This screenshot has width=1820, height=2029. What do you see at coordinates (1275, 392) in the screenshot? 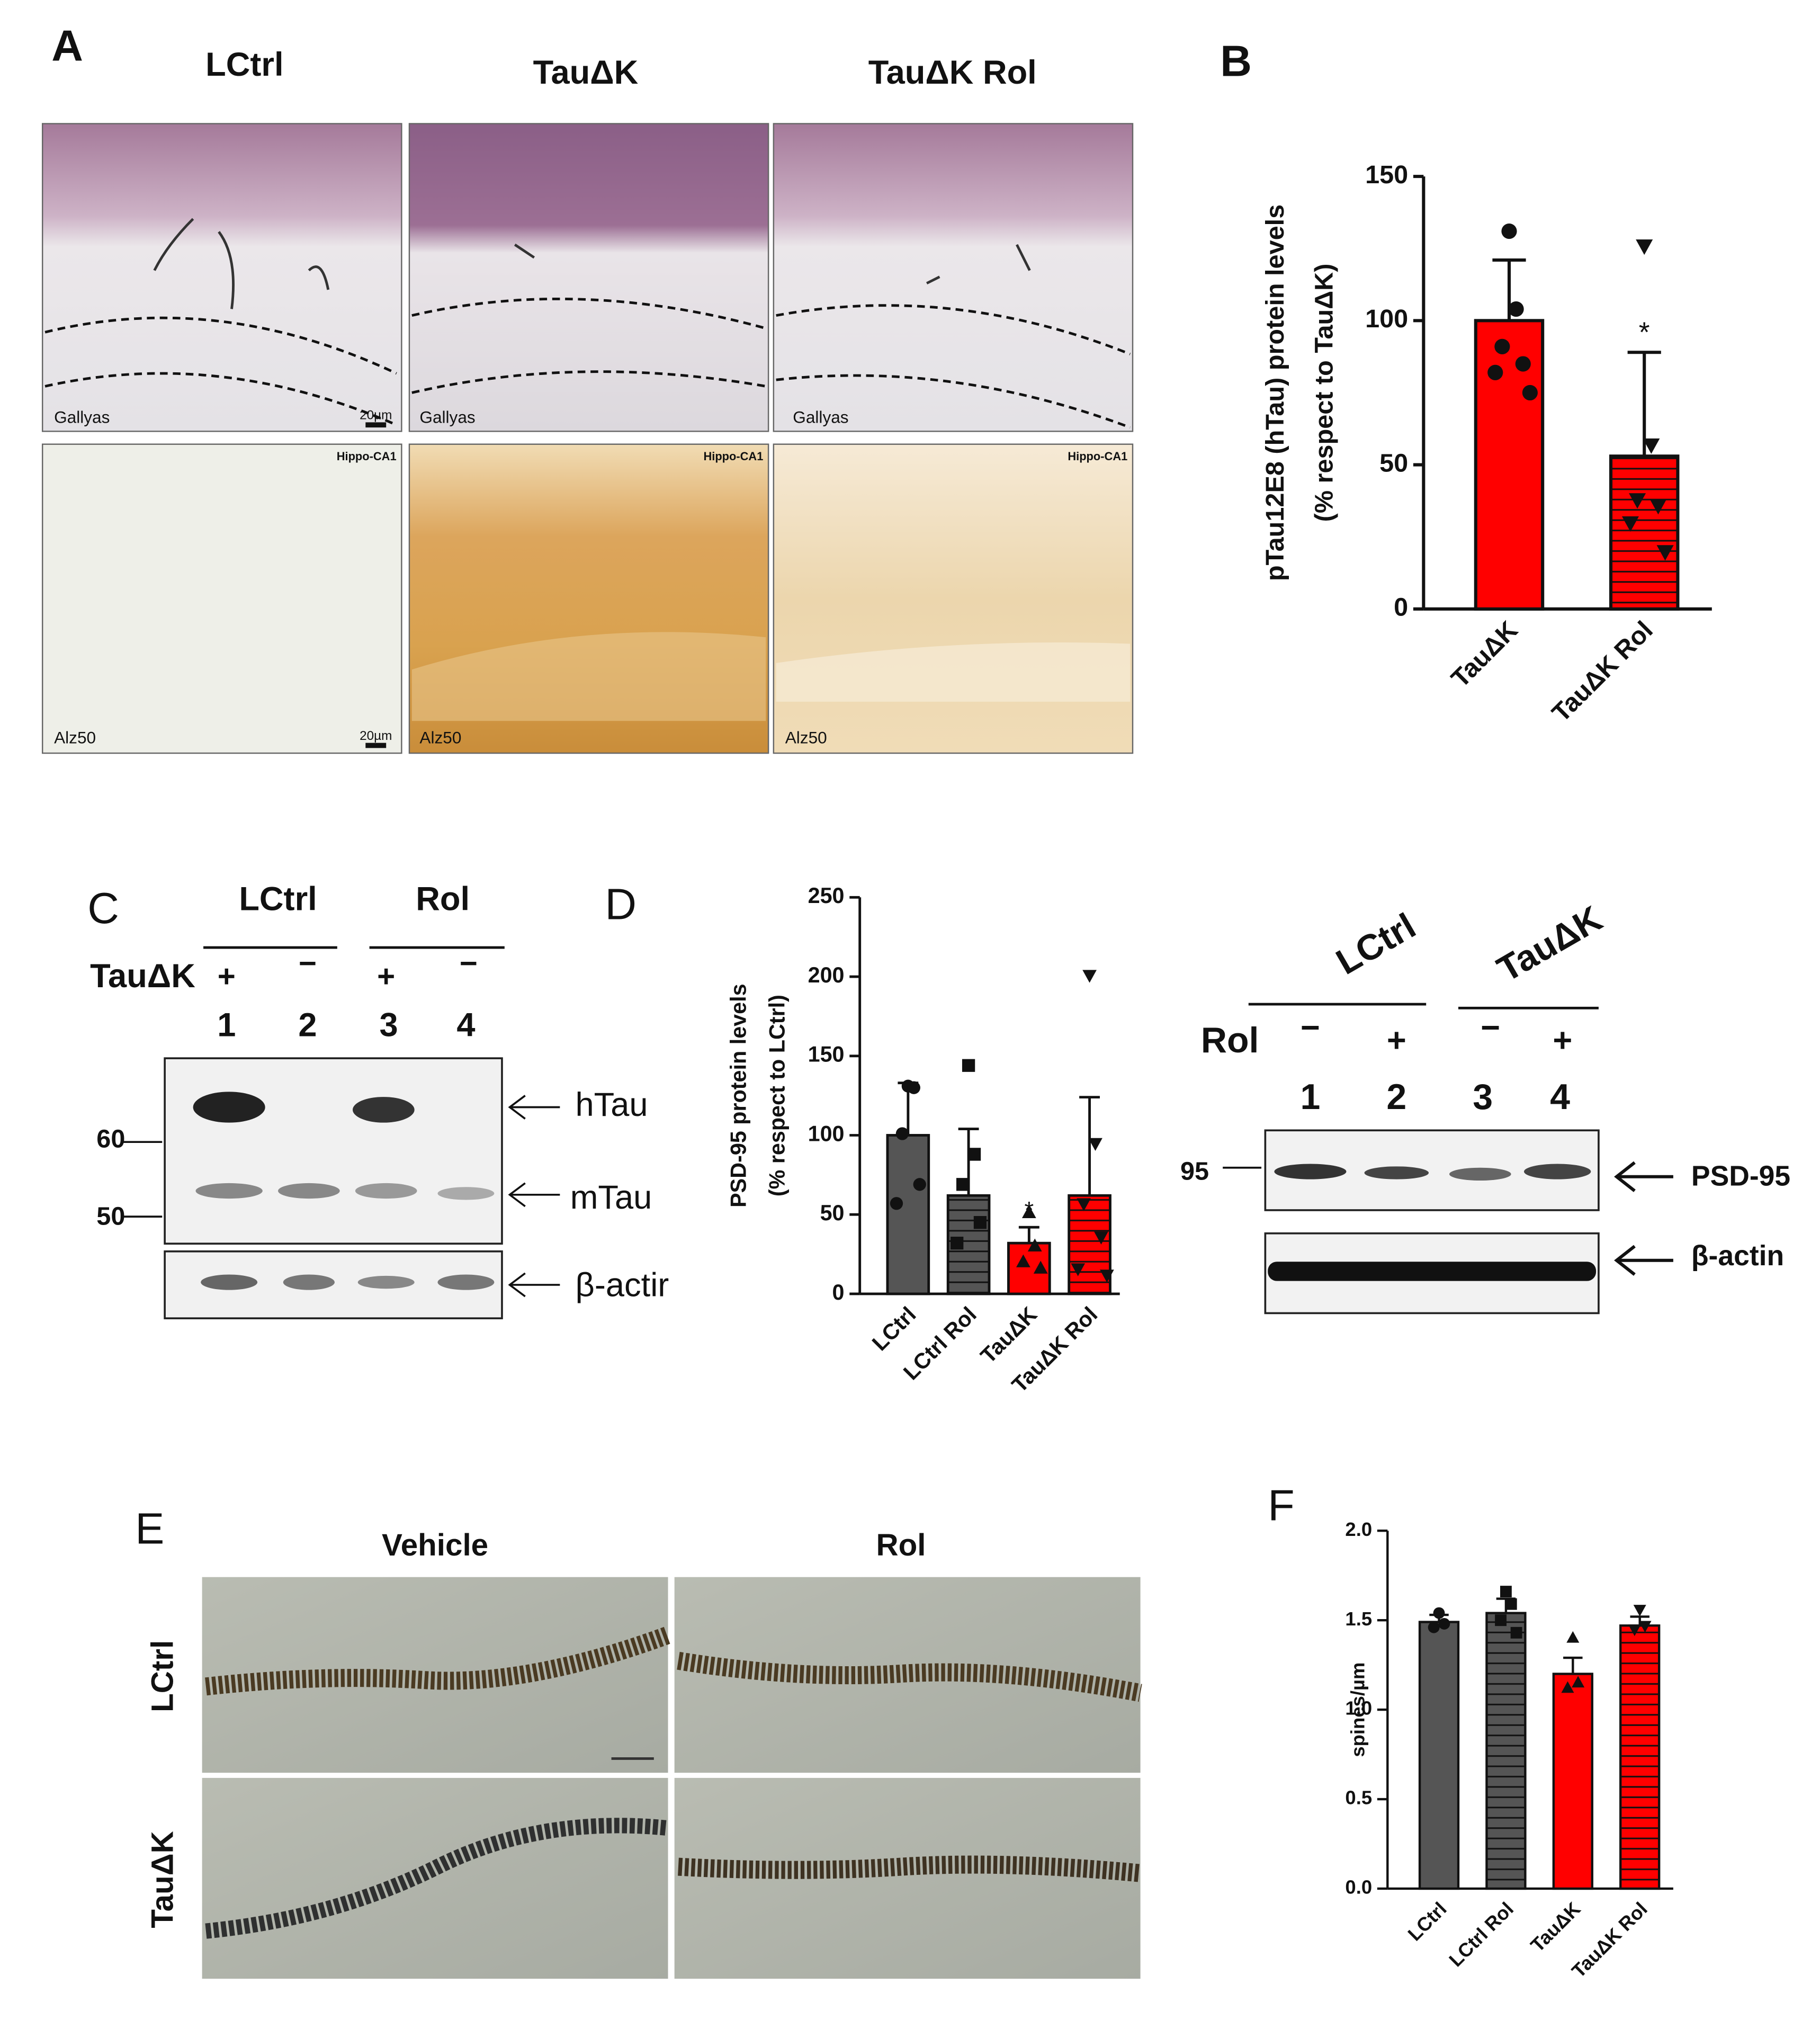
I see `y-axis-label: pTau12E8 (hTau) protein levels` at bounding box center [1275, 392].